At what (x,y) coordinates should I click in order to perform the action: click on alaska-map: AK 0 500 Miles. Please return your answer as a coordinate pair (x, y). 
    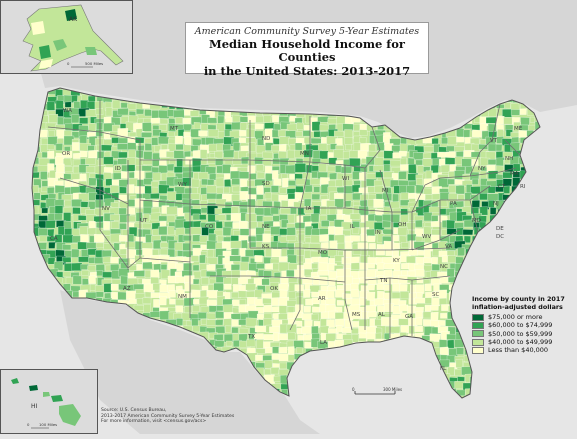
    Looking at the image, I should click on (73, 38).